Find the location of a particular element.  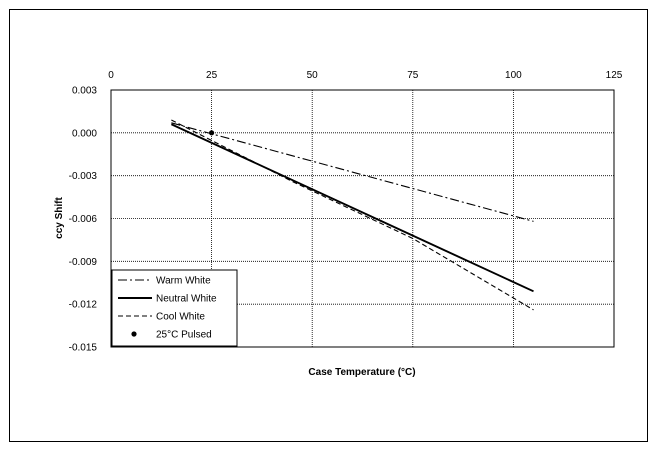

x-tick-label: 100 is located at coordinates (513, 75).